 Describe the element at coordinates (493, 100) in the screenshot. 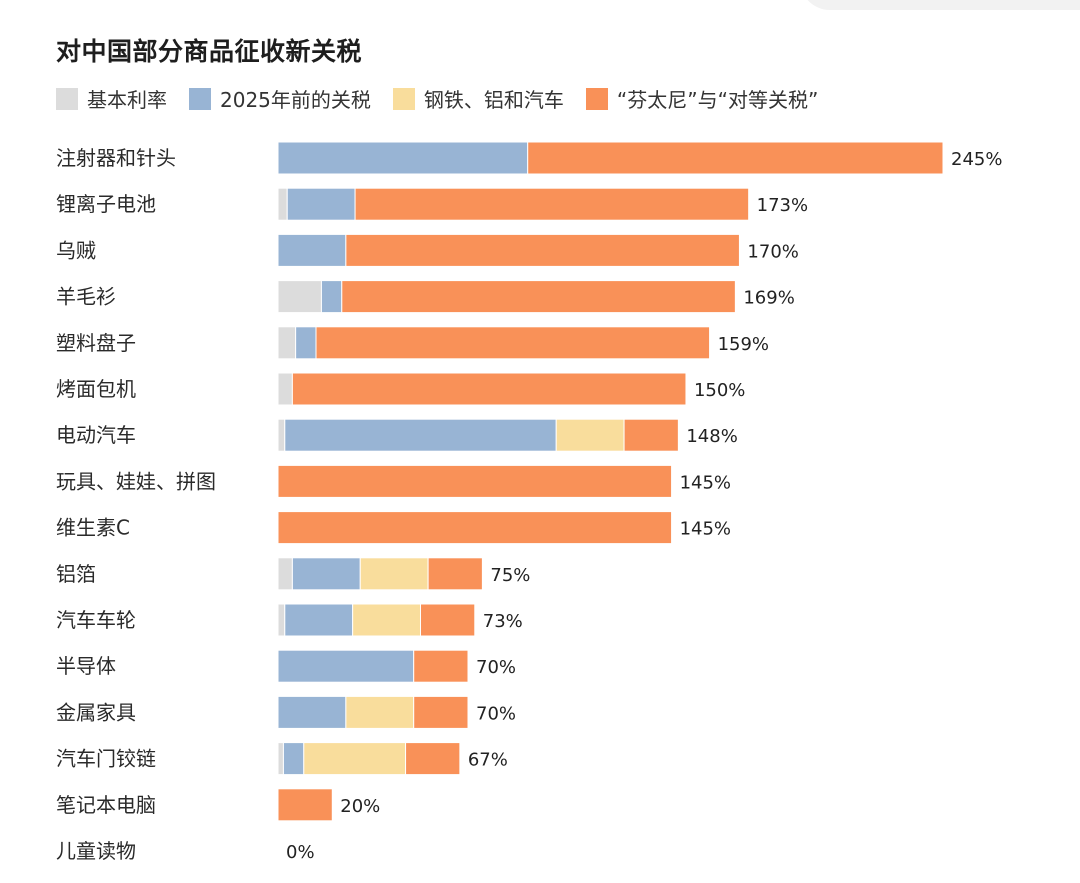

I see `legend-label-steel: 钢铁、铝和汽车` at that location.